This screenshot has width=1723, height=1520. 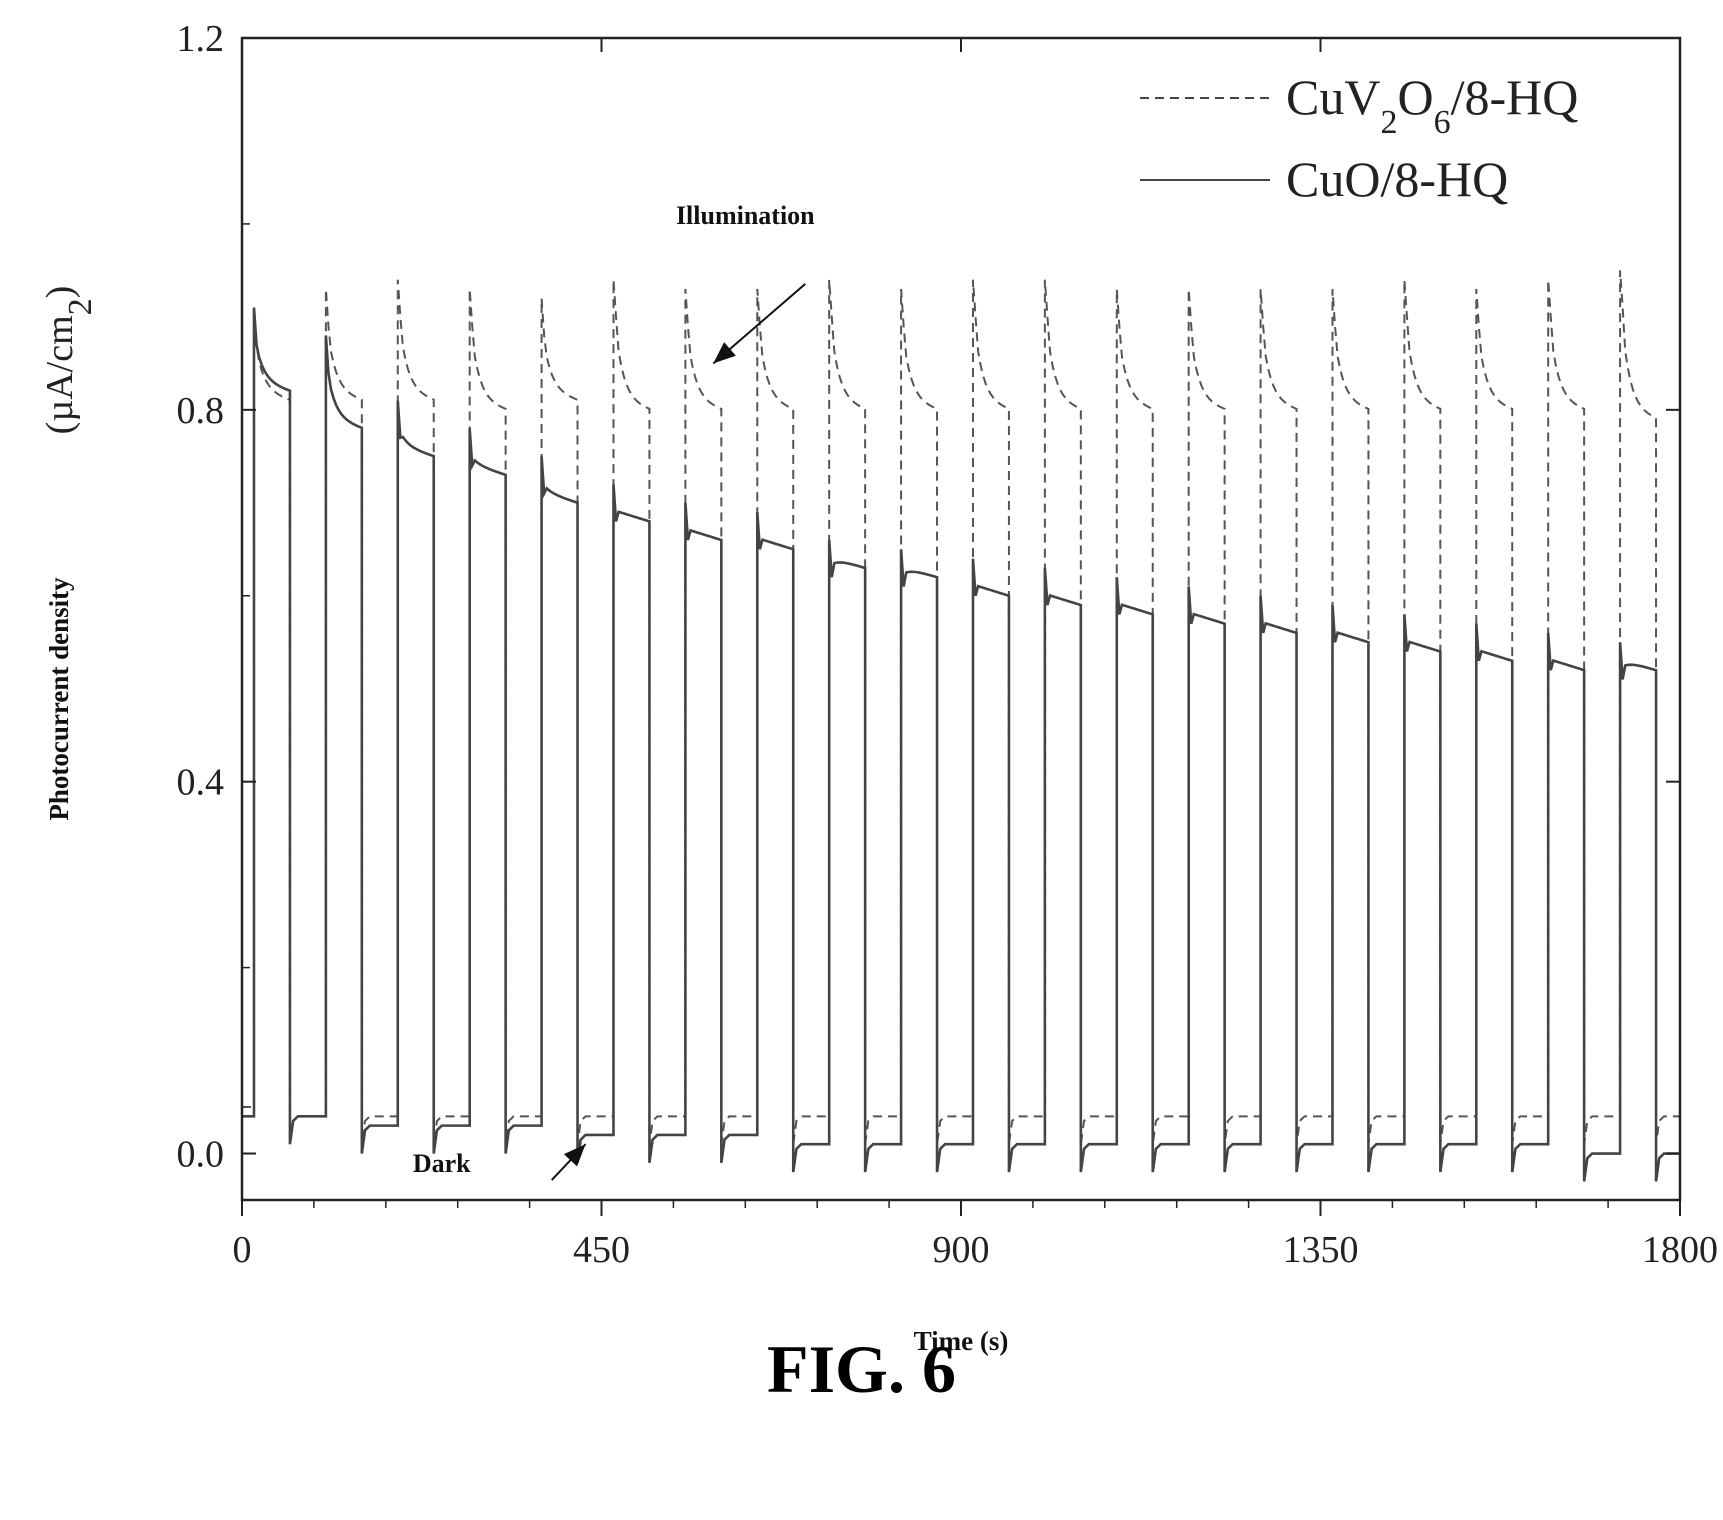 I want to click on x-tick-label: 0, so click(x=242, y=1250).